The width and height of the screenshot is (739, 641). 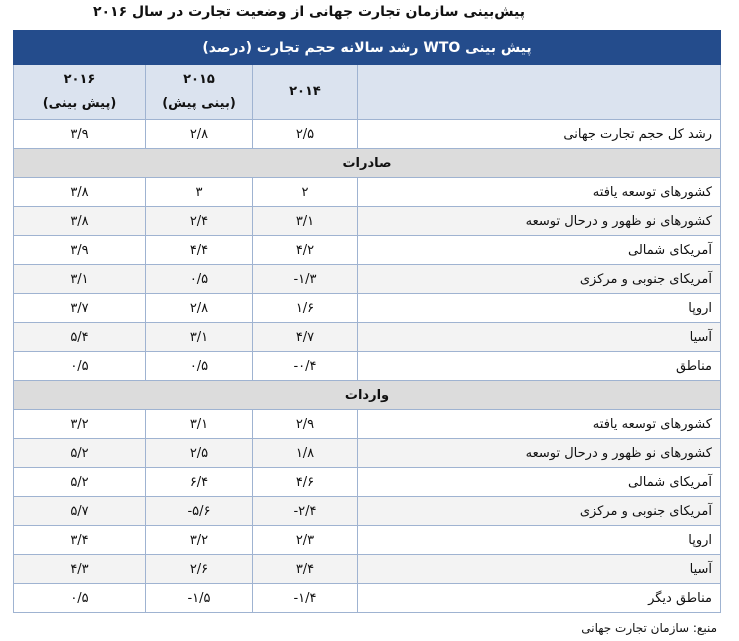 I want to click on data-row: مناطق دیگر -۱/۴ -۱/۵ ۰/۵, so click(x=367, y=598).